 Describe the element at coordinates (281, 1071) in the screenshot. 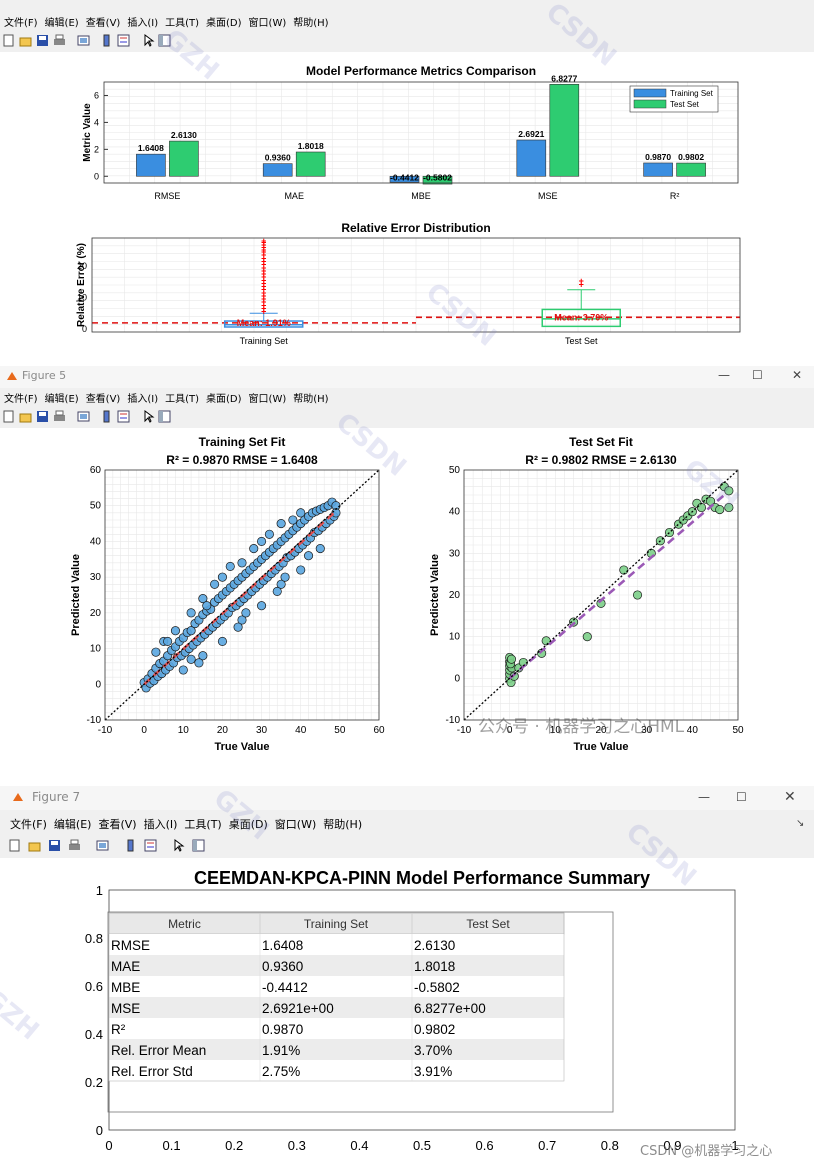

I see `table-cell: 2.75%` at that location.